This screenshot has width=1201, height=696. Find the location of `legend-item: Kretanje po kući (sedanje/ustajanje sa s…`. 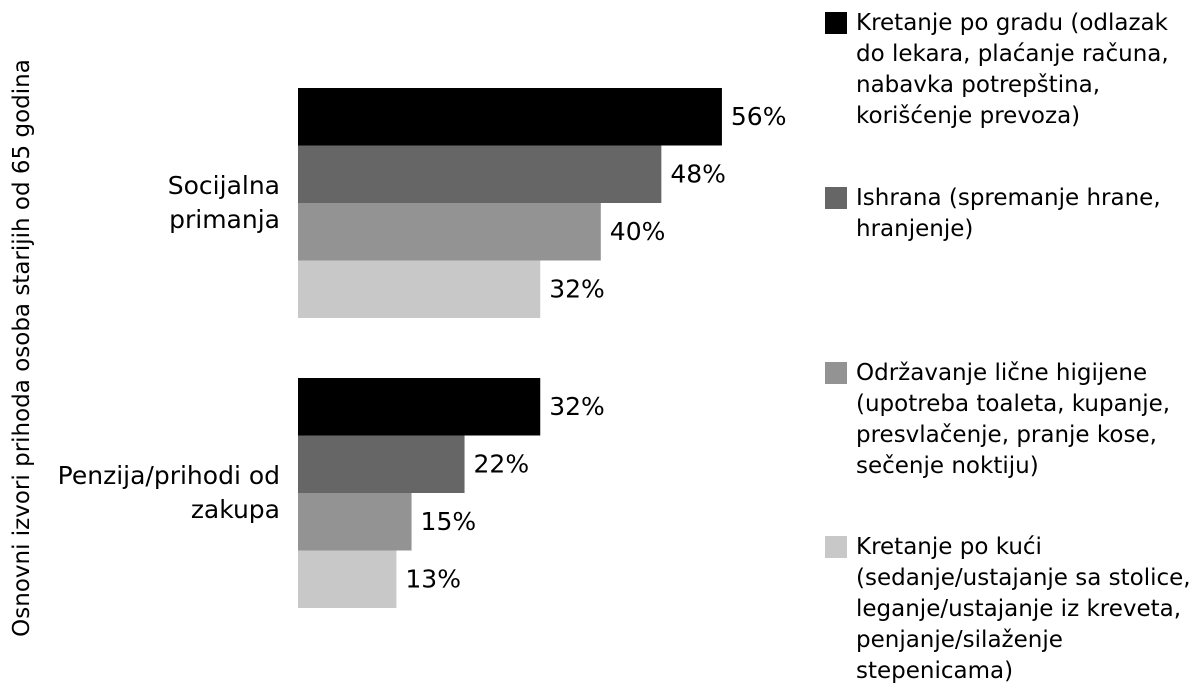

legend-item: Kretanje po kući (sedanje/ustajanje sa s… is located at coordinates (1013, 609).